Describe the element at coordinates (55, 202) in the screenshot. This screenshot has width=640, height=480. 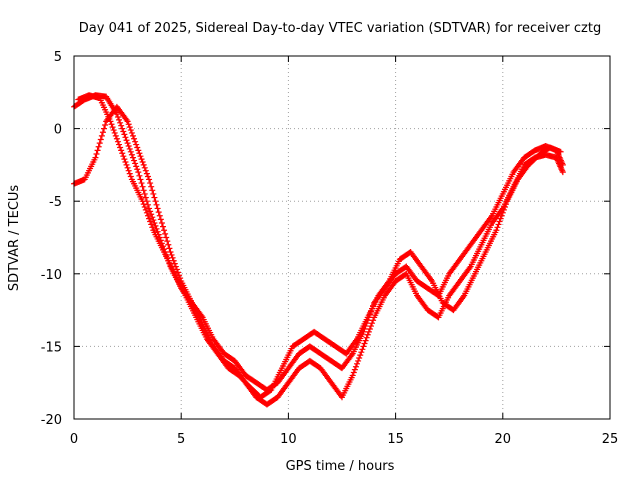
I see `y-tick-label: -5` at that location.